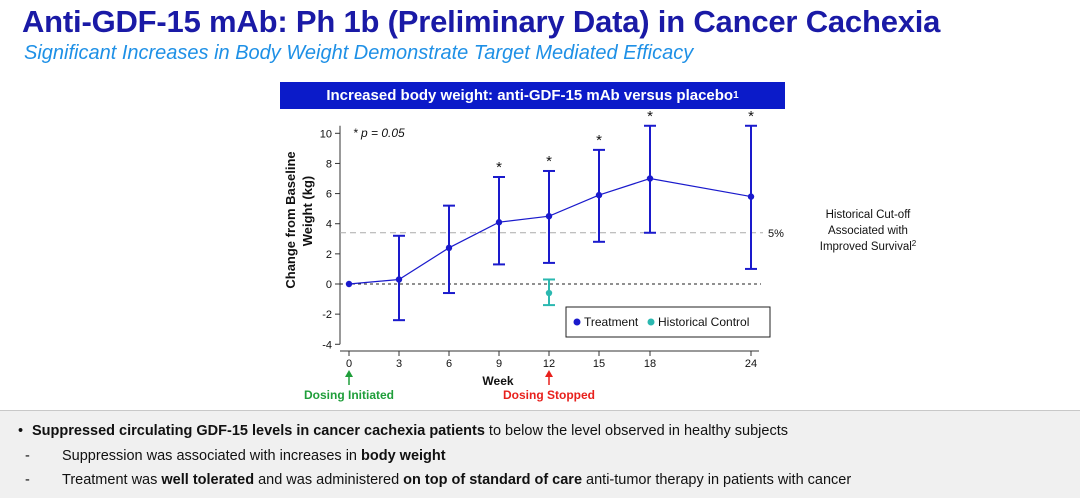 The image size is (1080, 498). What do you see at coordinates (549, 395) in the screenshot?
I see `dosing-stopped-label: Dosing Stopped` at bounding box center [549, 395].